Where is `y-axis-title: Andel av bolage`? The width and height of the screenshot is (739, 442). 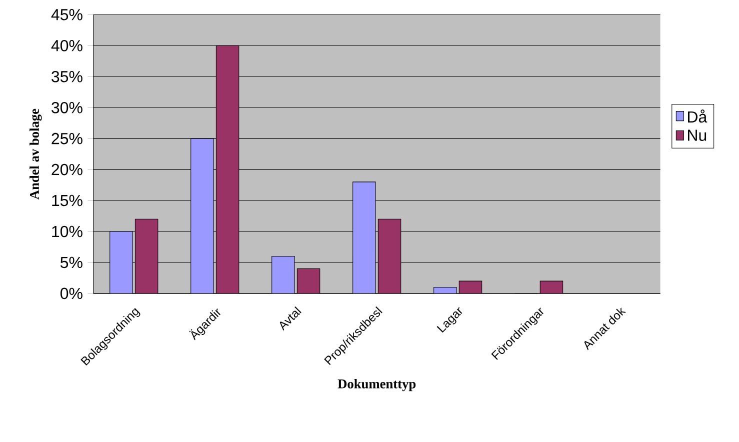
y-axis-title: Andel av bolage is located at coordinates (36, 154).